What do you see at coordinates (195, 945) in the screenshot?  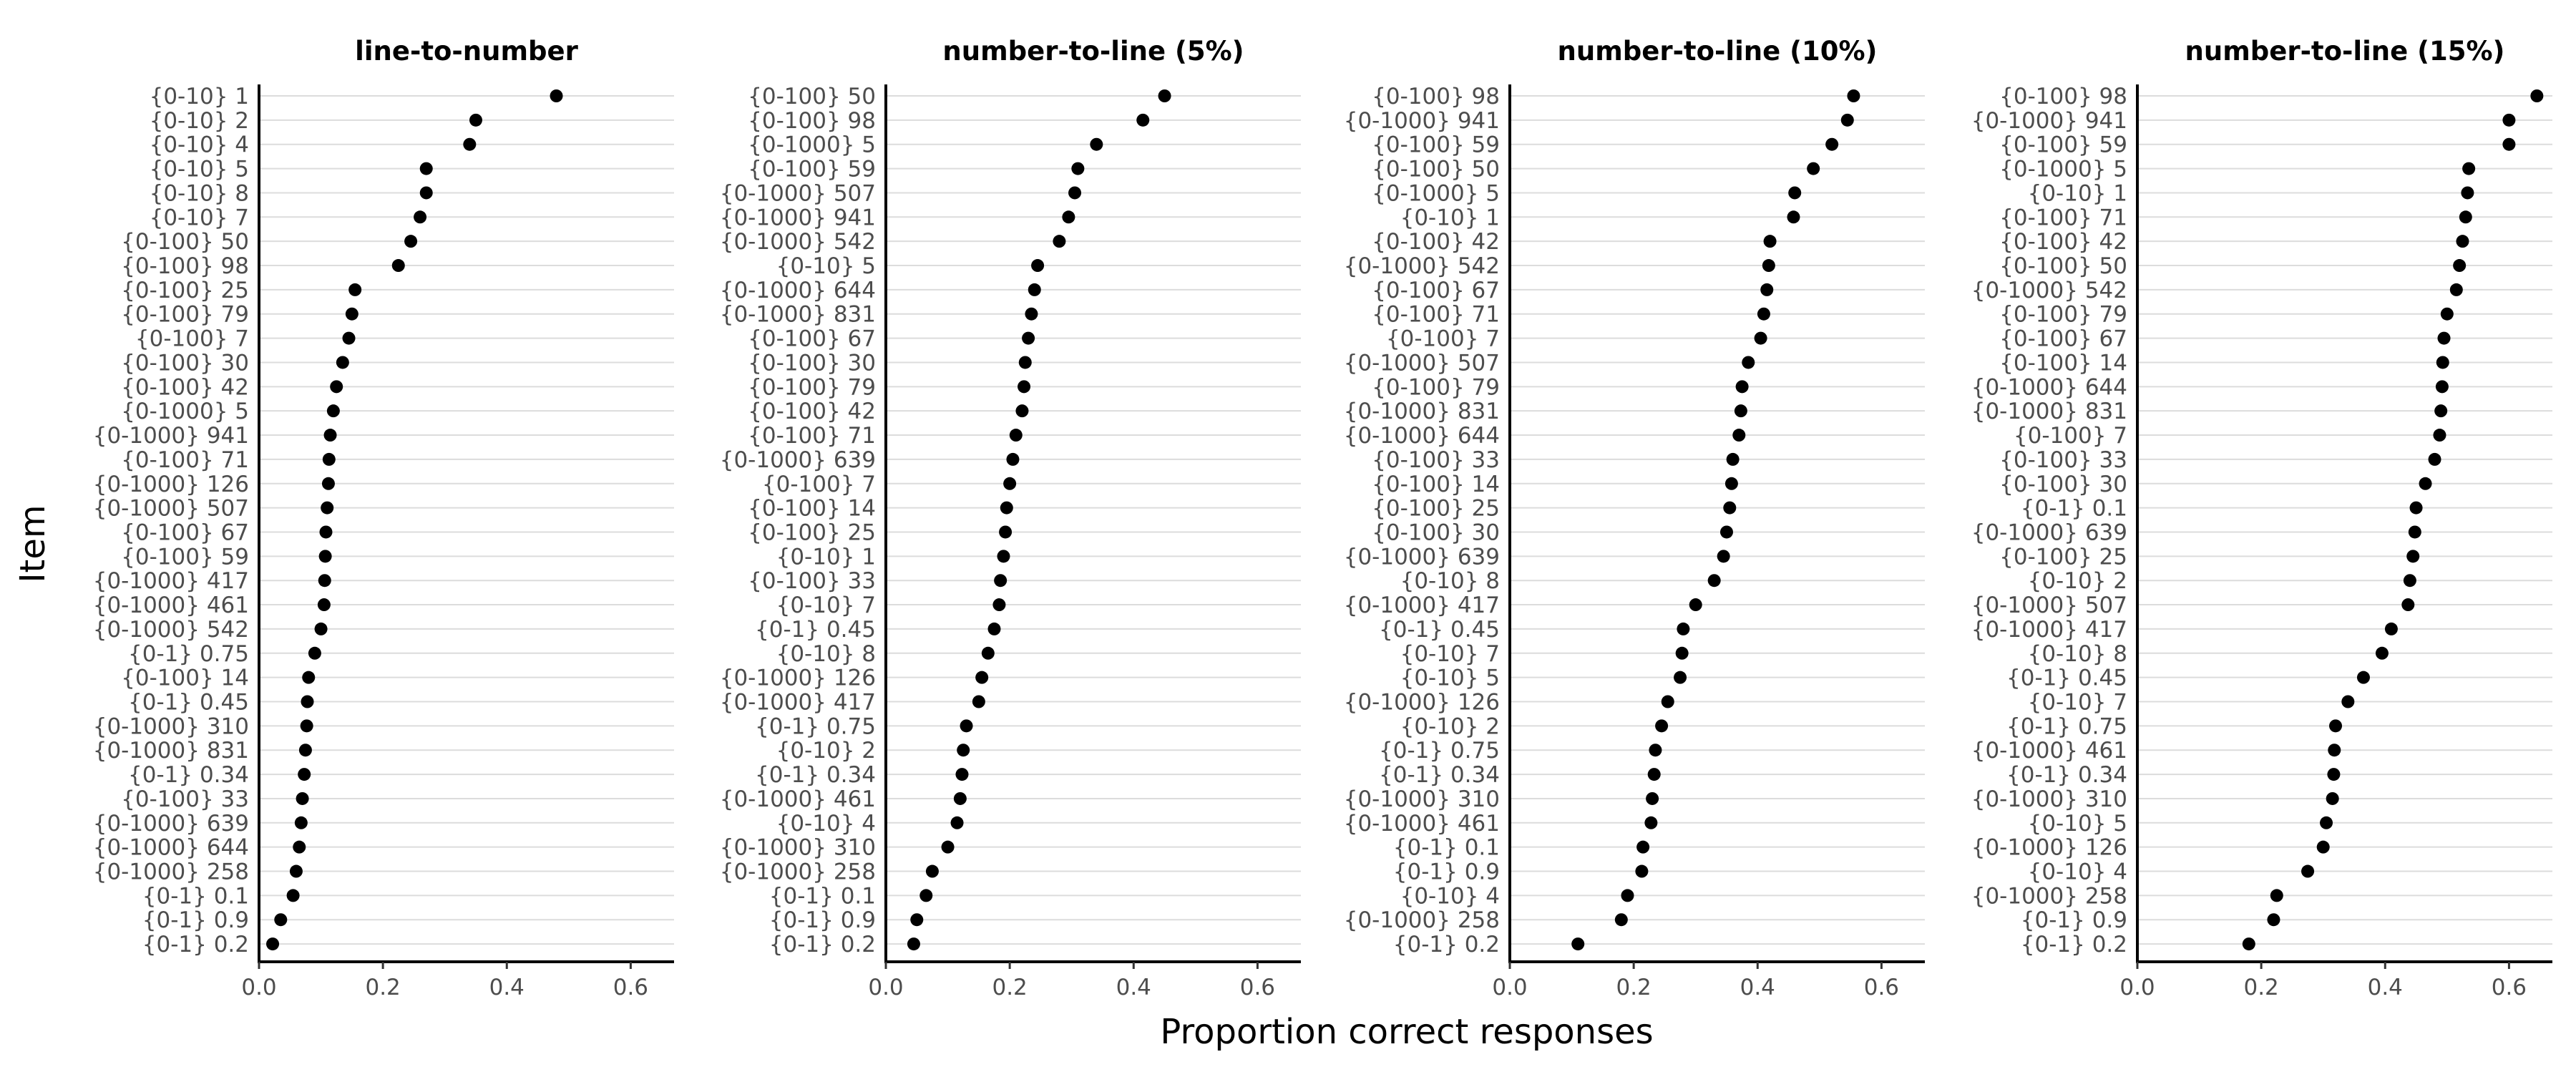 I see `item-label: {0-1} 0.2` at bounding box center [195, 945].